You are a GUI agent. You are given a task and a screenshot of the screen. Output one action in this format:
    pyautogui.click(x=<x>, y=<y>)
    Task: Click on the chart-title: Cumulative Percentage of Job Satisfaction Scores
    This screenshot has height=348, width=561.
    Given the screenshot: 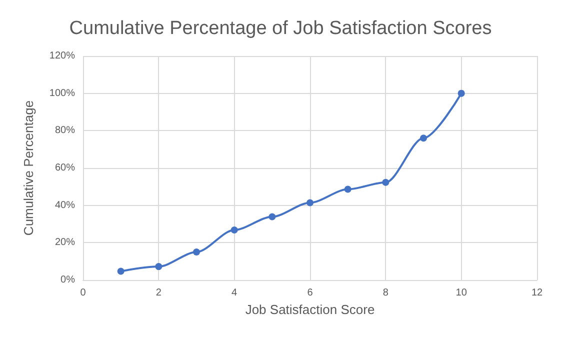 What is the action you would take?
    pyautogui.click(x=280, y=28)
    